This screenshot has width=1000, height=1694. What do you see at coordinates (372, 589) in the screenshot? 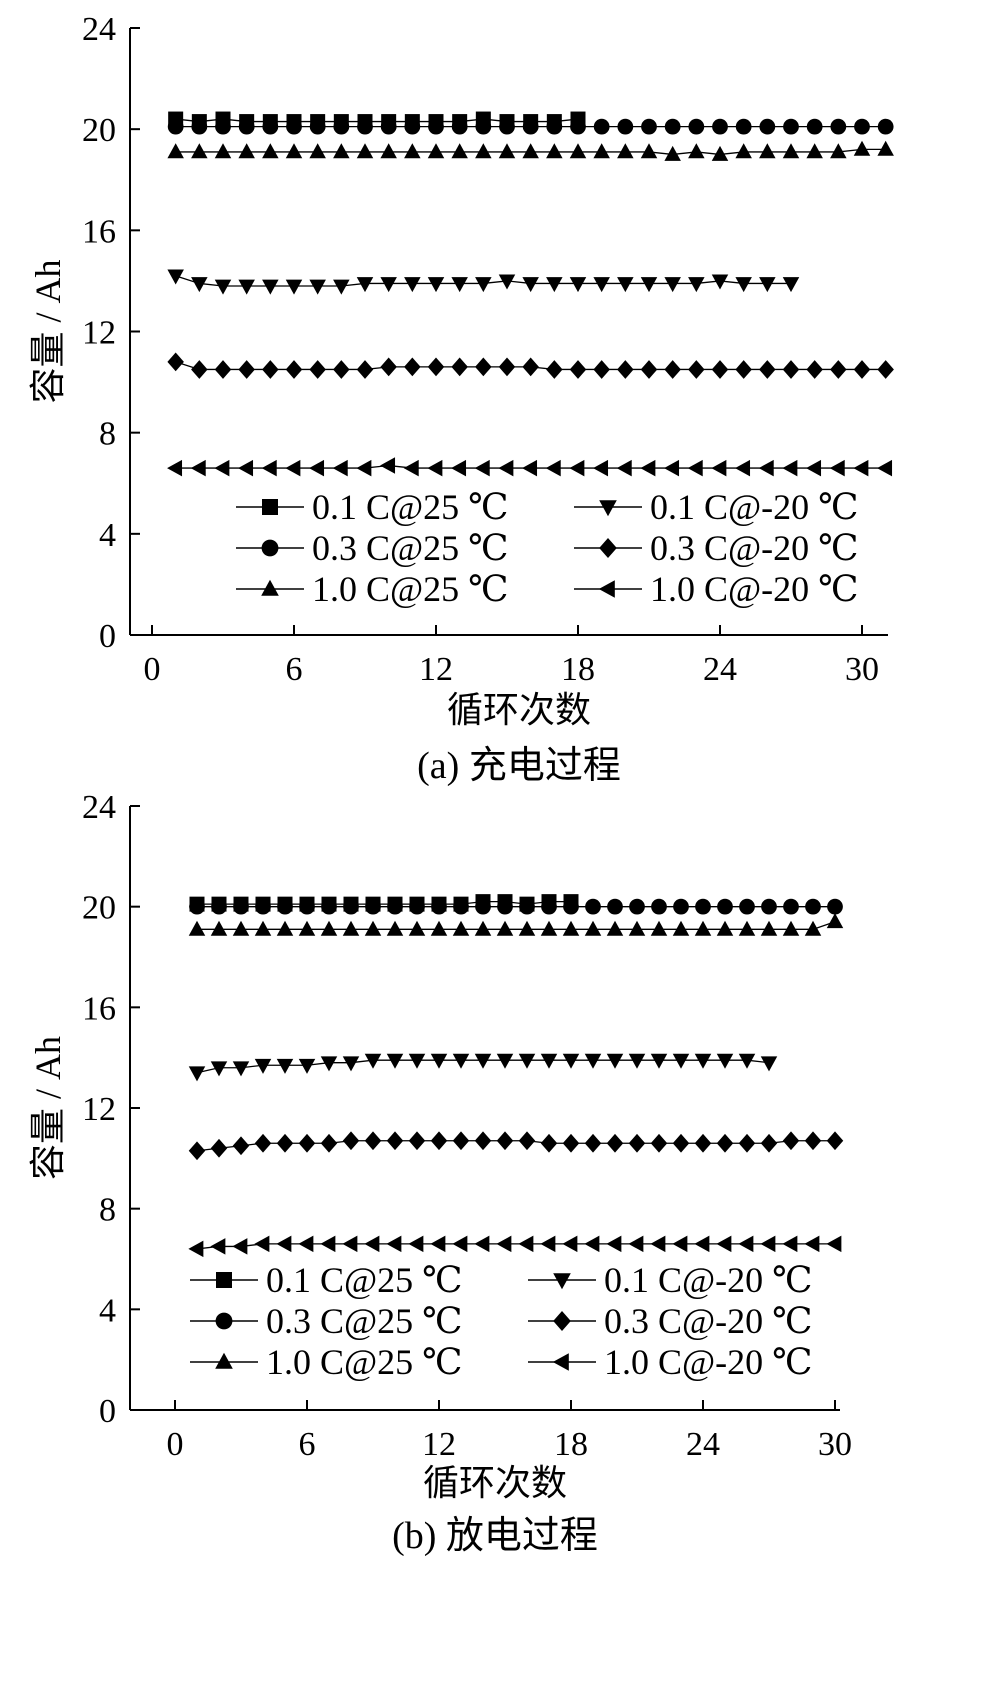
I see `legend-item: 1.0 C@25 ℃` at bounding box center [372, 589].